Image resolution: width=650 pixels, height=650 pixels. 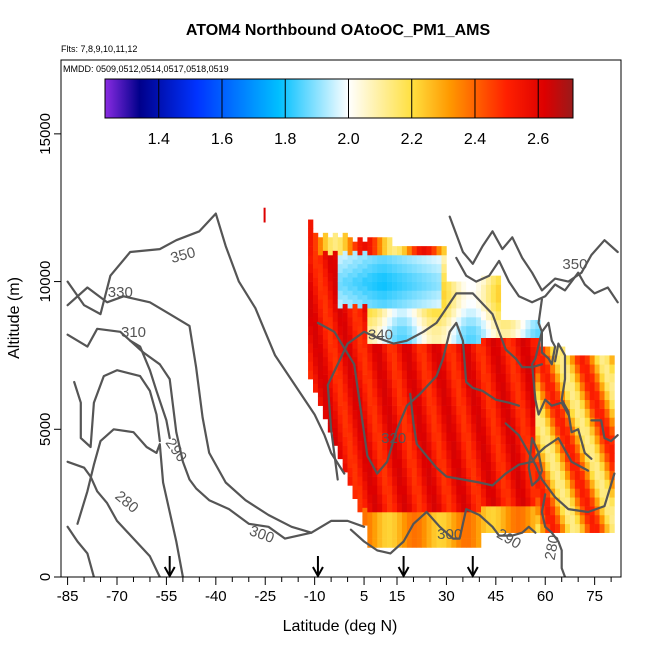 What do you see at coordinates (552, 548) in the screenshot?
I see `contour-label-text: 280` at bounding box center [552, 548].